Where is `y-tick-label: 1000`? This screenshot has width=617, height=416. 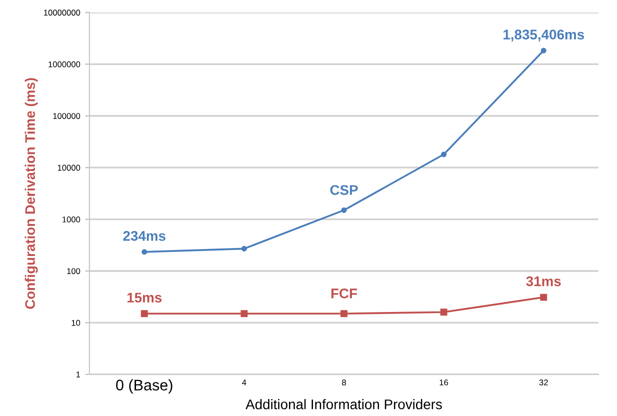
y-tick-label: 1000 is located at coordinates (71, 219).